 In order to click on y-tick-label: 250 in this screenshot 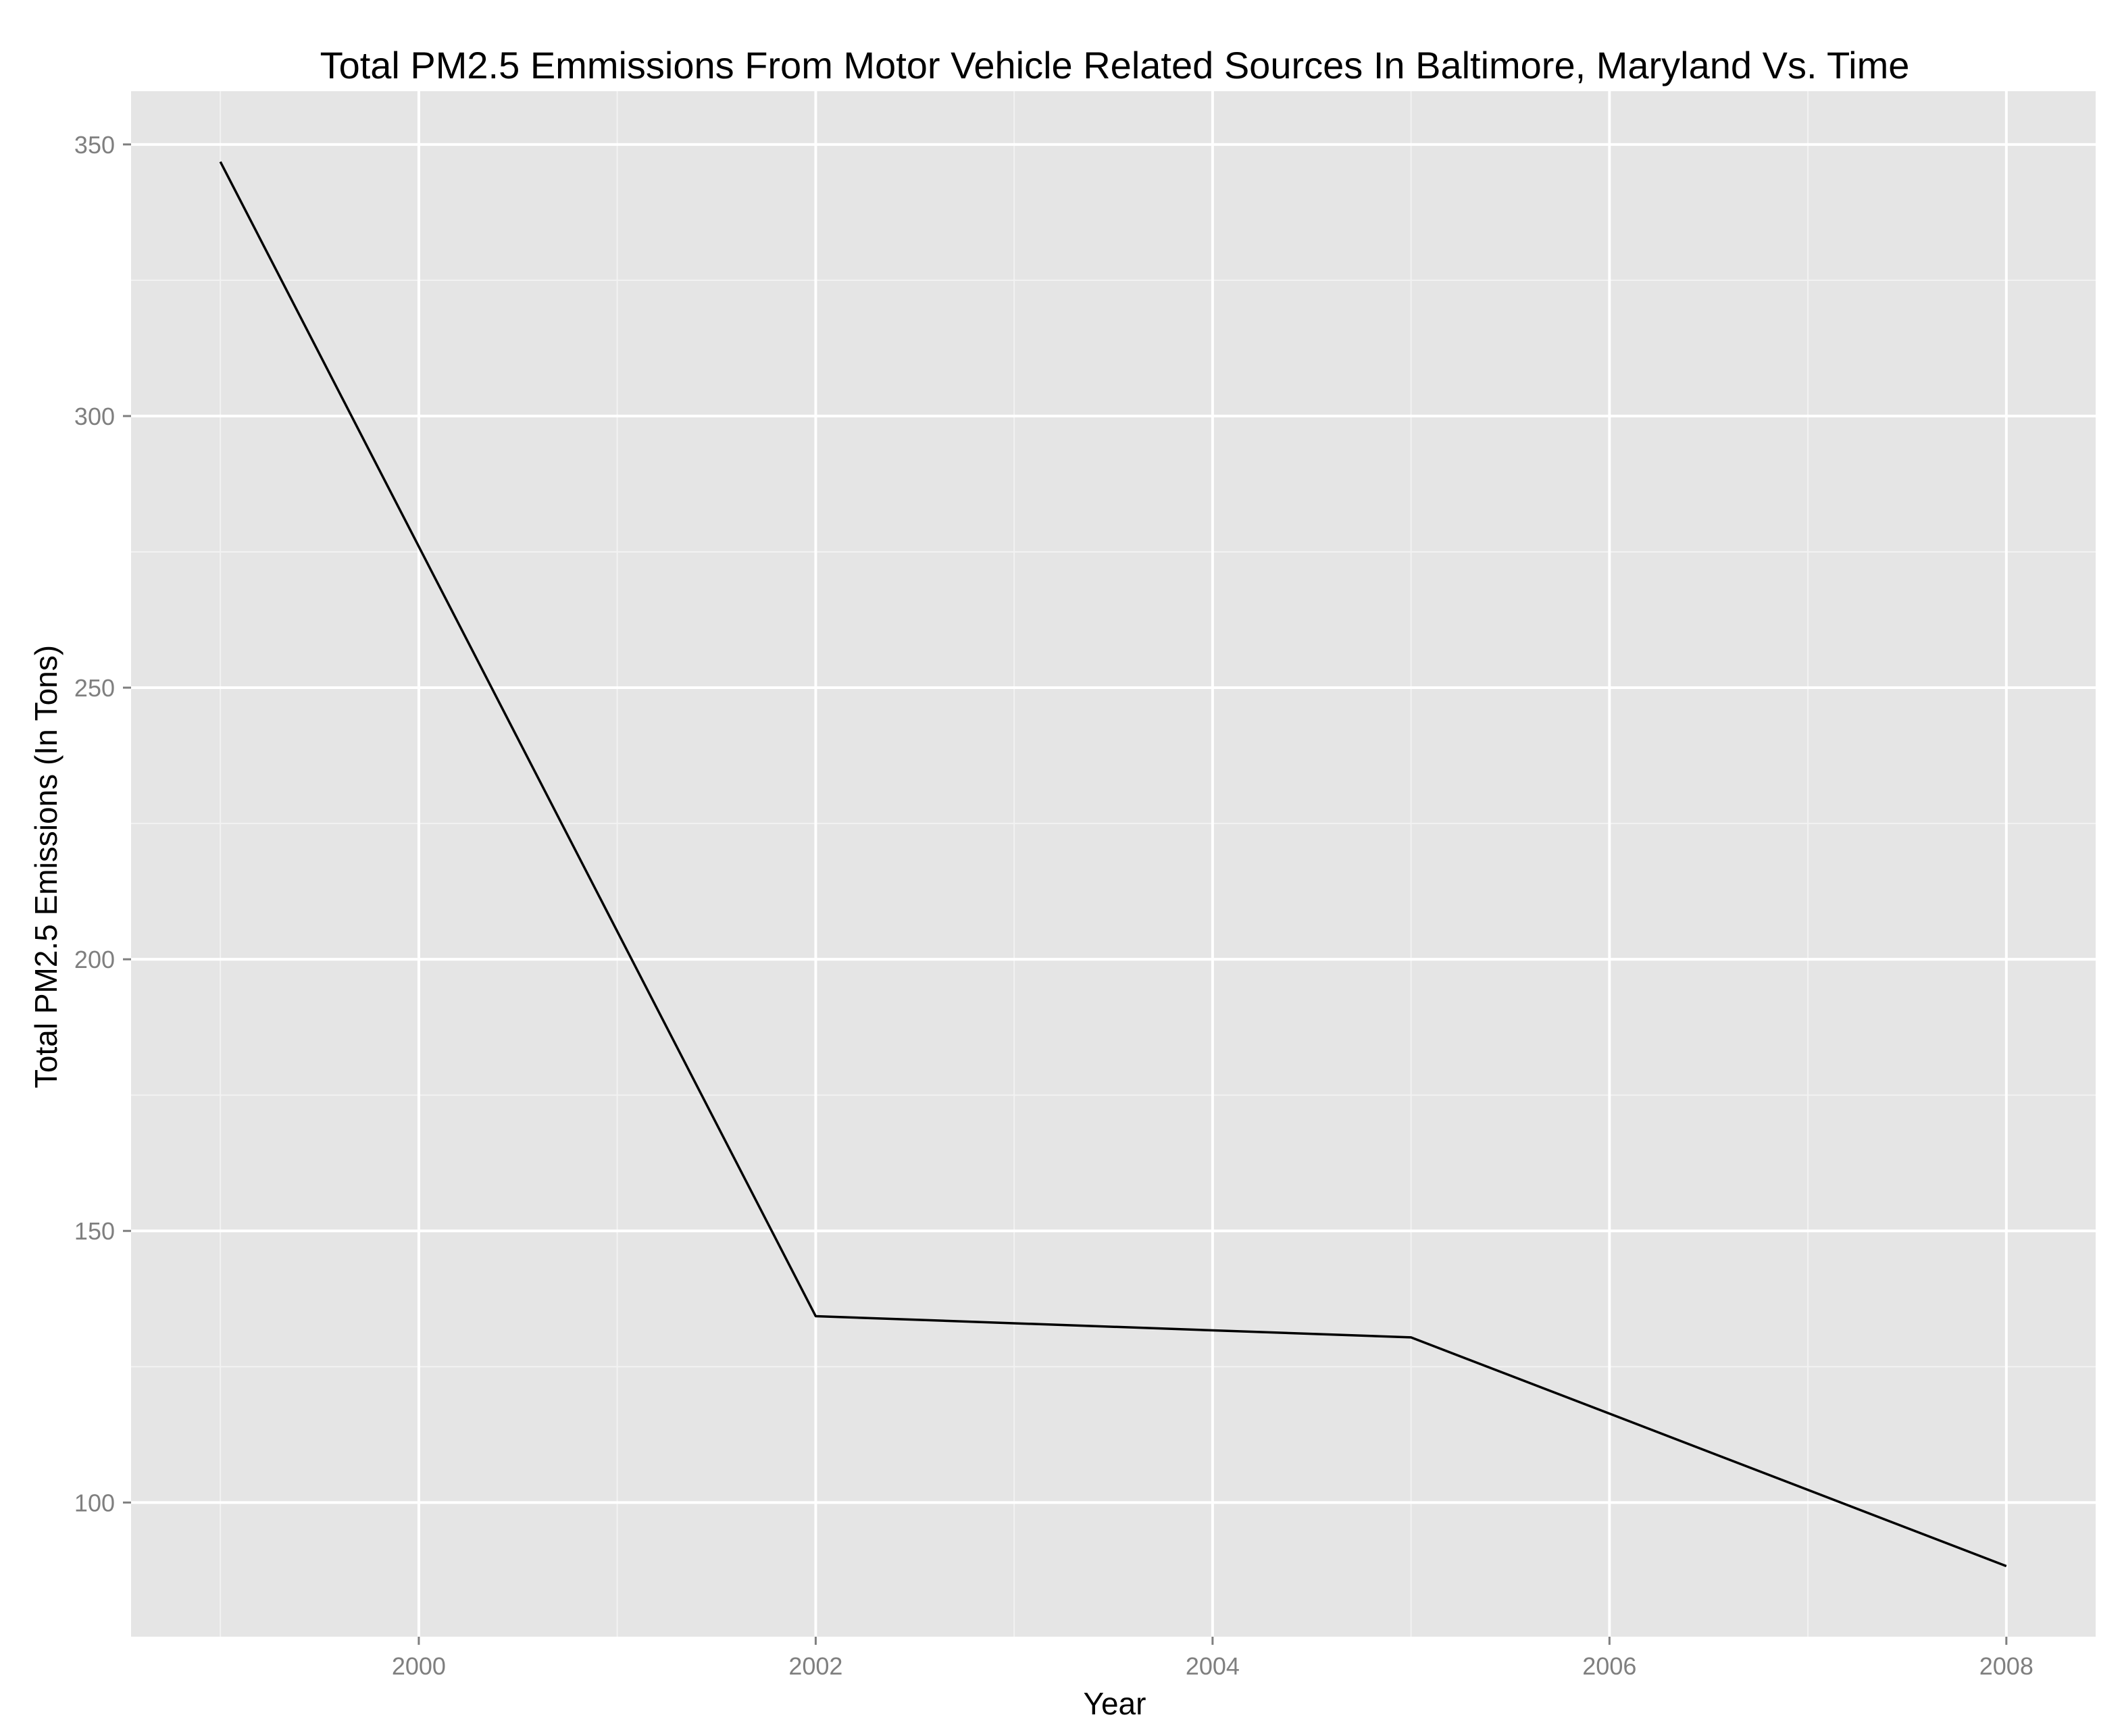, I will do `click(94, 688)`.